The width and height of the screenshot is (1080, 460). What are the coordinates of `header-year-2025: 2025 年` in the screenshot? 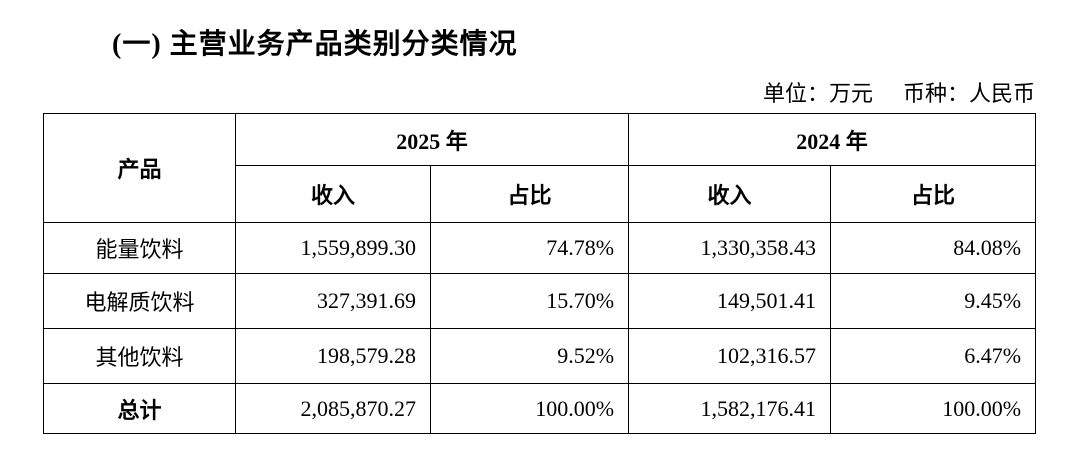 It's located at (432, 139).